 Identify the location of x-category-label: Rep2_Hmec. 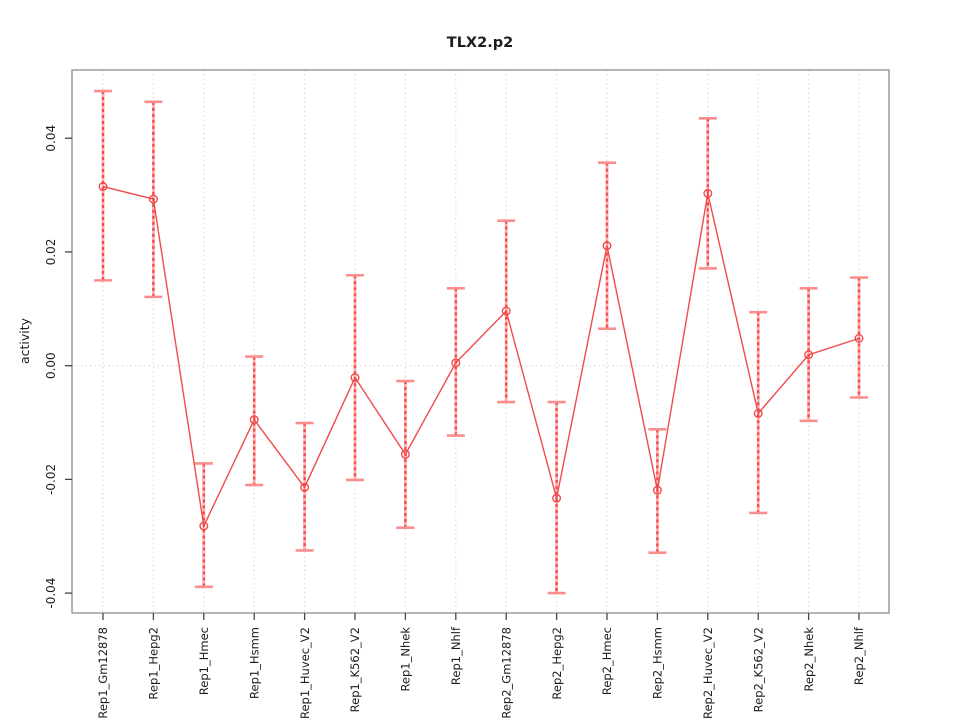
(607, 661).